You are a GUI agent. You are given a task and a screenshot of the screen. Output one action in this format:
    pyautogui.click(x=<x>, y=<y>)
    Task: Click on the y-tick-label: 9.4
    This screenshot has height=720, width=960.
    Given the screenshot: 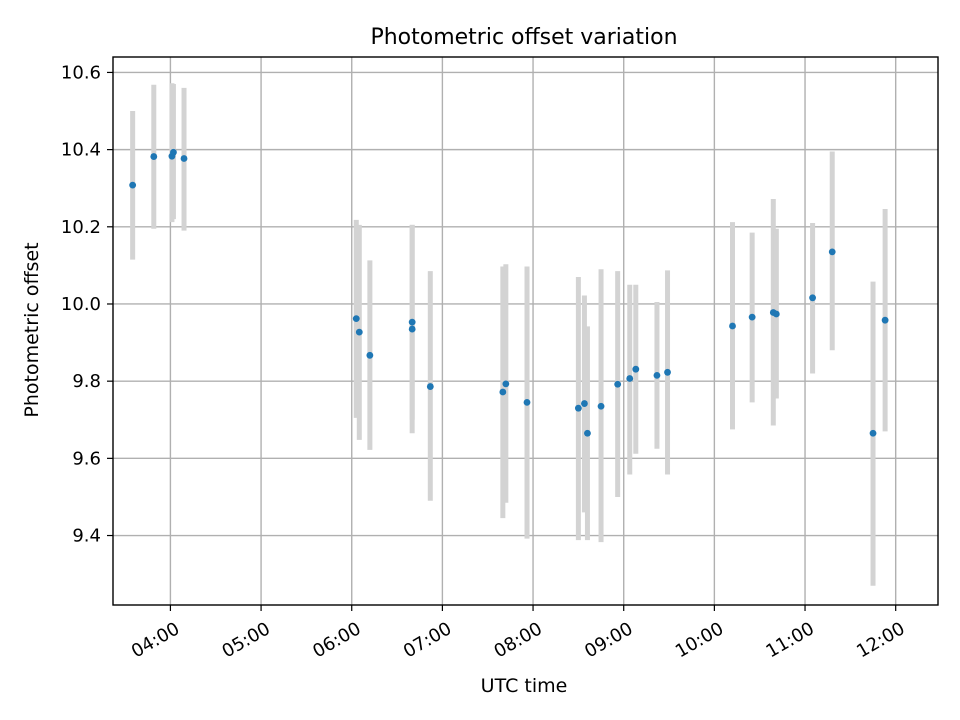 What is the action you would take?
    pyautogui.click(x=86, y=536)
    